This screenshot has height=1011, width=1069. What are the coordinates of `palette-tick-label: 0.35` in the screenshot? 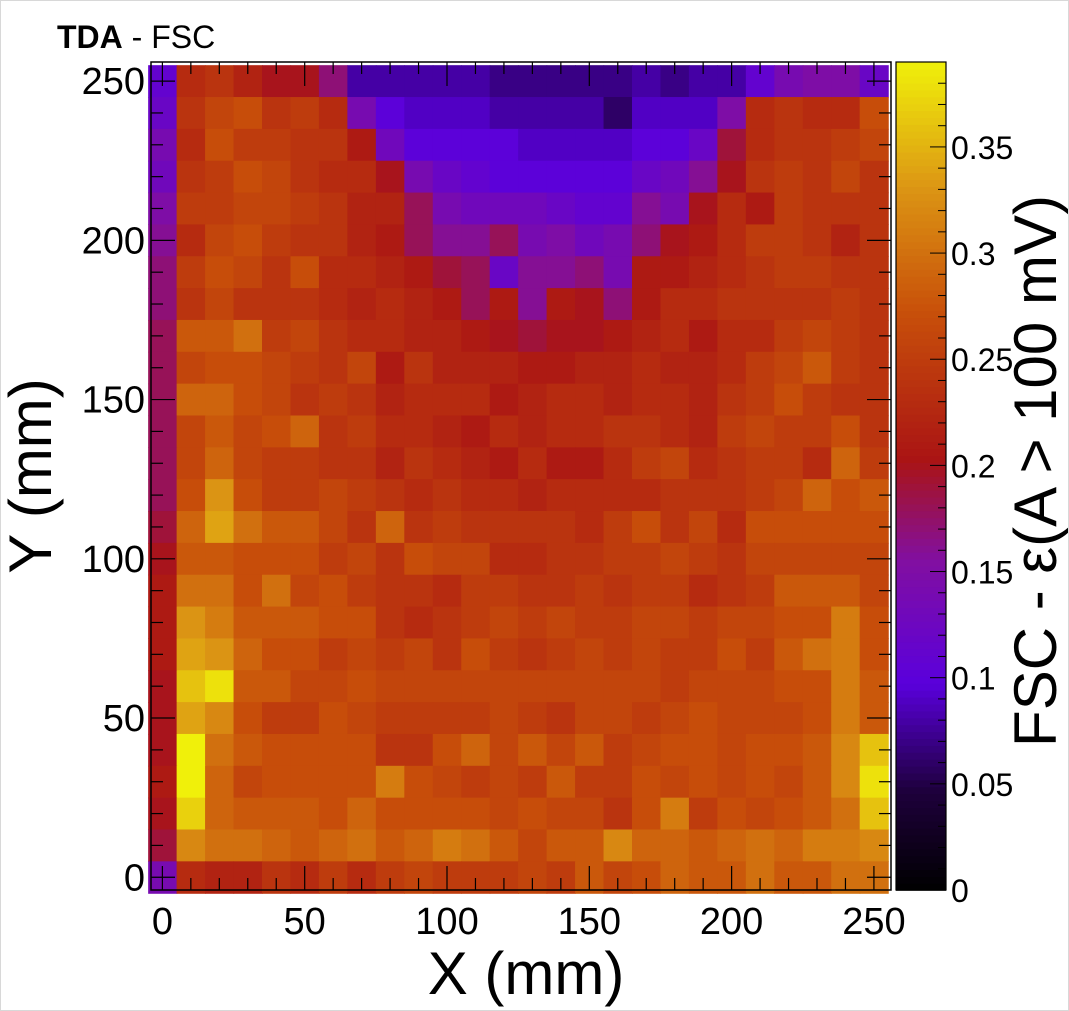 It's located at (982, 148).